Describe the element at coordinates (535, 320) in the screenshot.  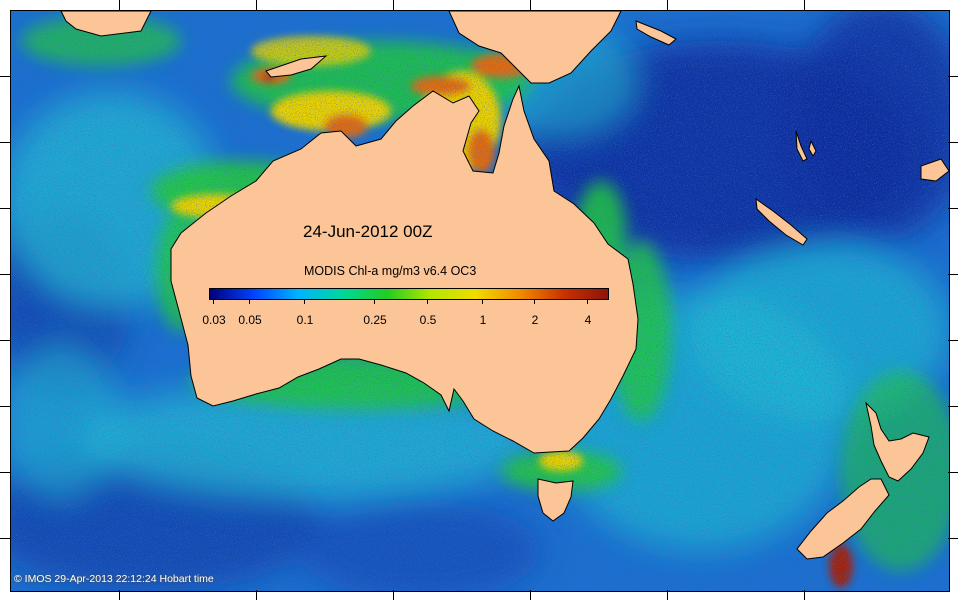
I see `colorbar-label: 2` at that location.